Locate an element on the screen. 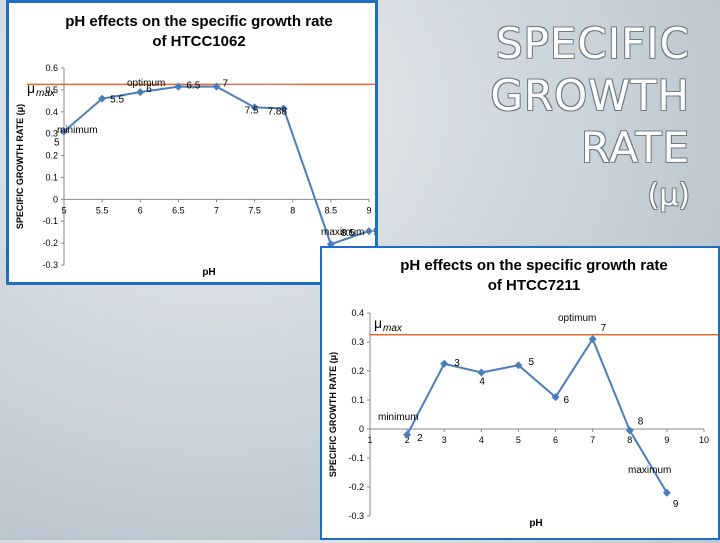 The height and width of the screenshot is (543, 720). chart1-data-label: 7 is located at coordinates (226, 84).